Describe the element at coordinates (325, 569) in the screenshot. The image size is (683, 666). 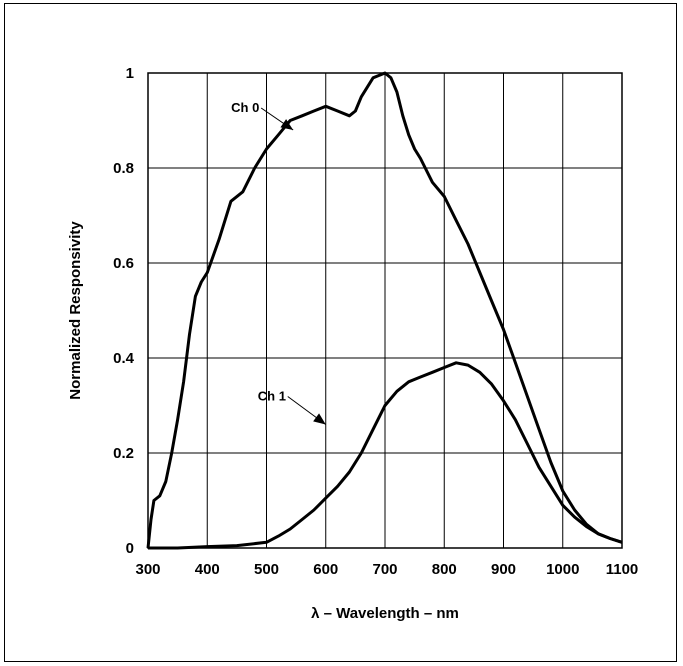
I see `x-tick-label: 600` at that location.